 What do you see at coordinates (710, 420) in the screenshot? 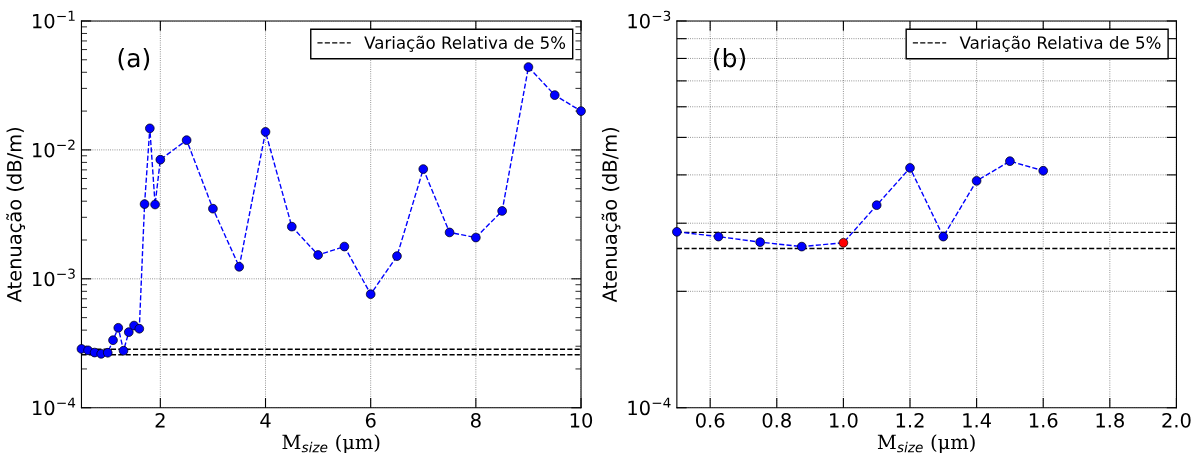
I see `x-tick-label: 0.6` at bounding box center [710, 420].